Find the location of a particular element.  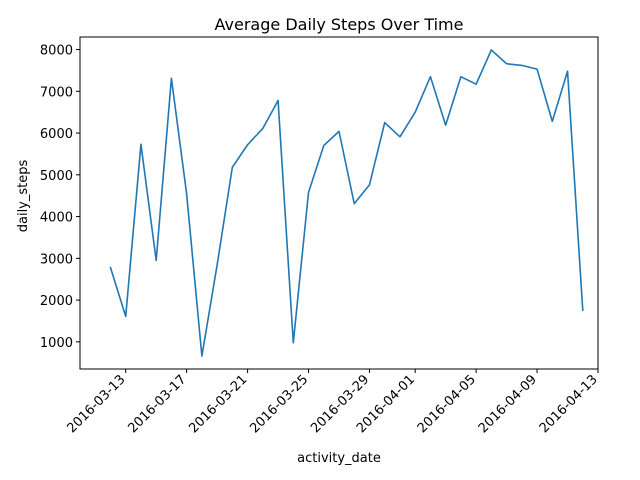

x-tick-label: 2016-04-09 is located at coordinates (508, 404).